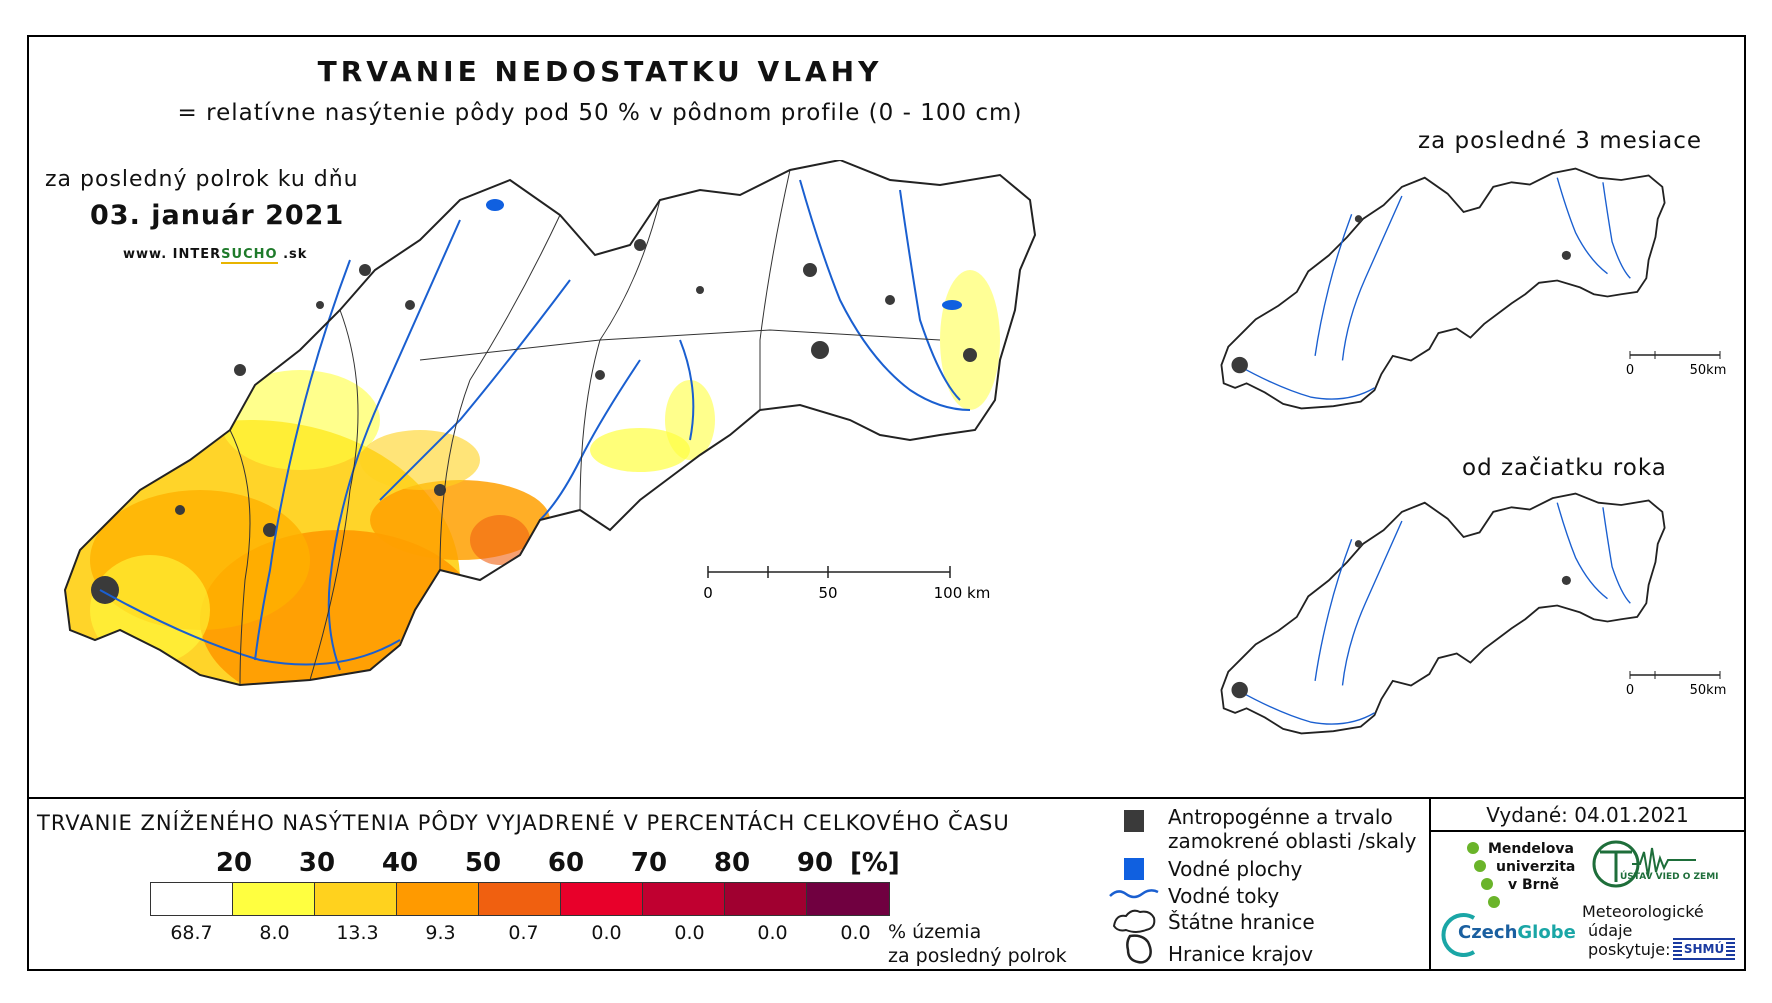 This screenshot has width=1772, height=1003. I want to click on czechglobe-logo-text: CzechGlobe, so click(1517, 932).